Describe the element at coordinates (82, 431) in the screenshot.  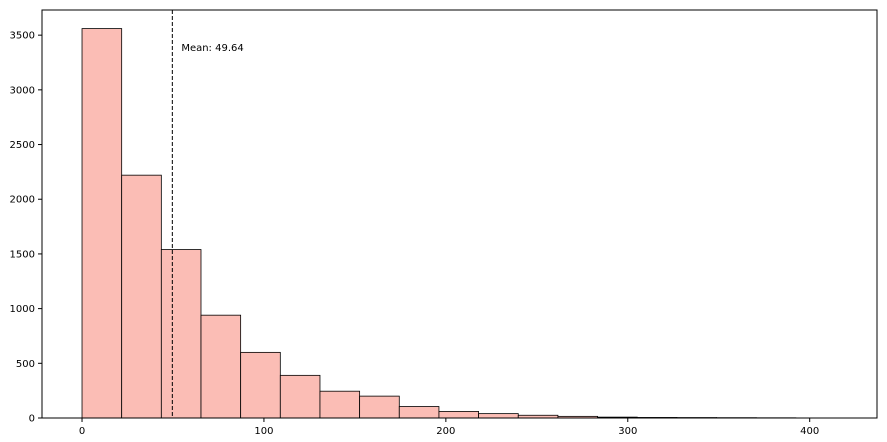
I see `x-tick-label: 0` at that location.